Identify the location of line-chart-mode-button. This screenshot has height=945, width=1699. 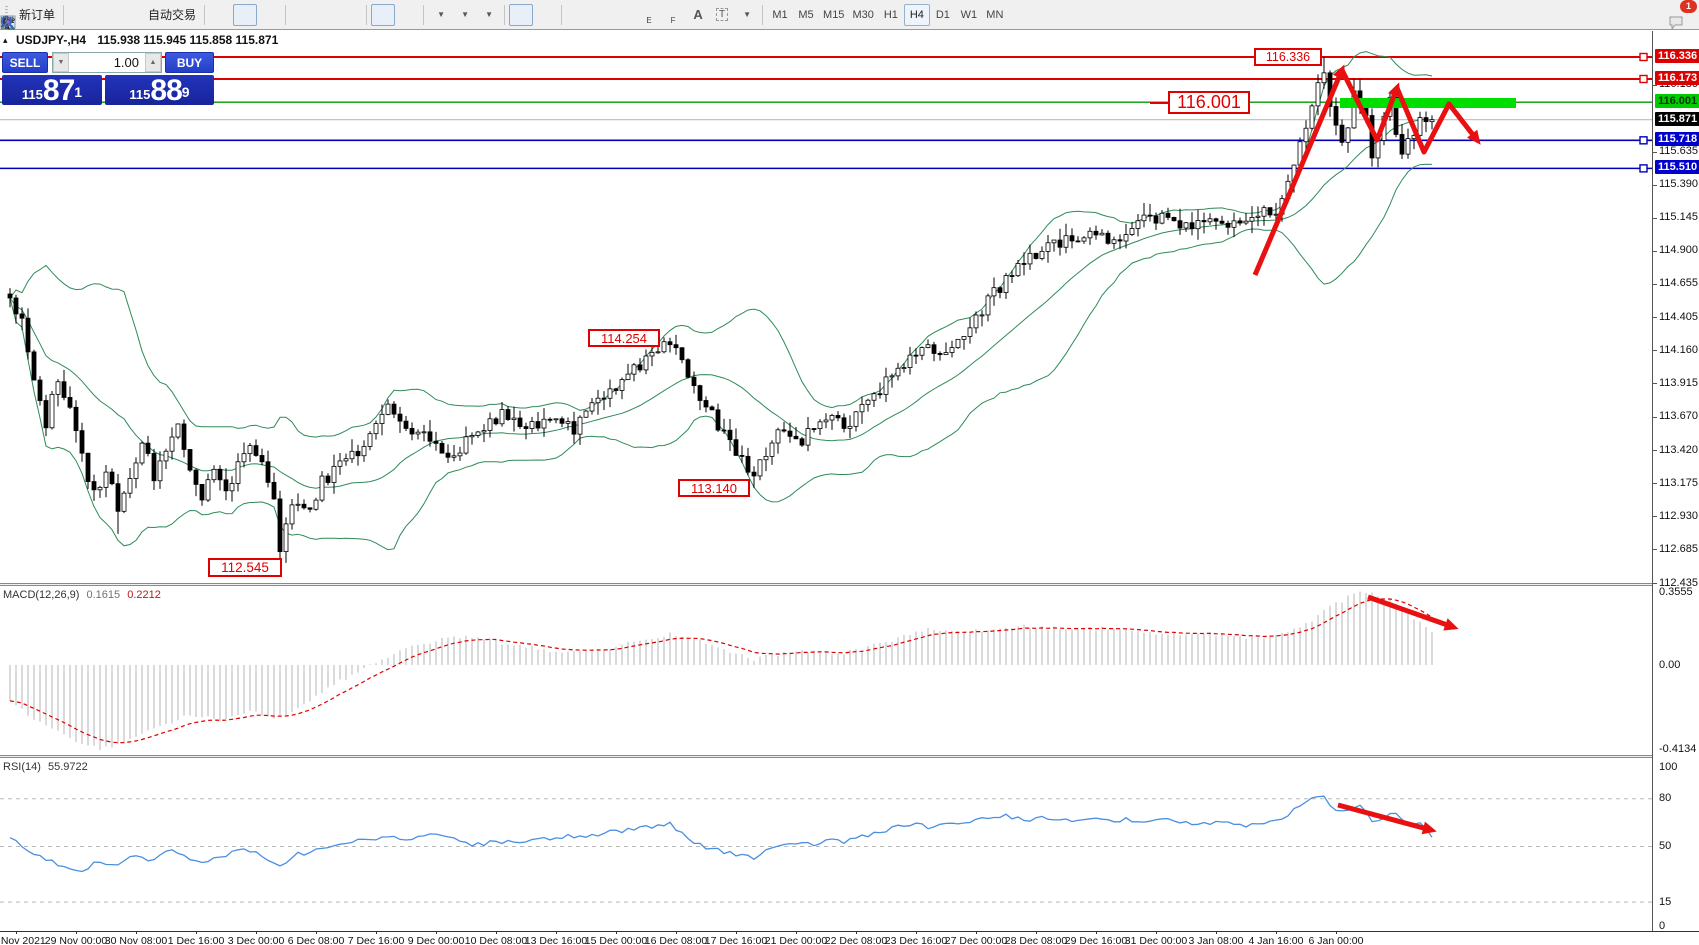
(140, 15).